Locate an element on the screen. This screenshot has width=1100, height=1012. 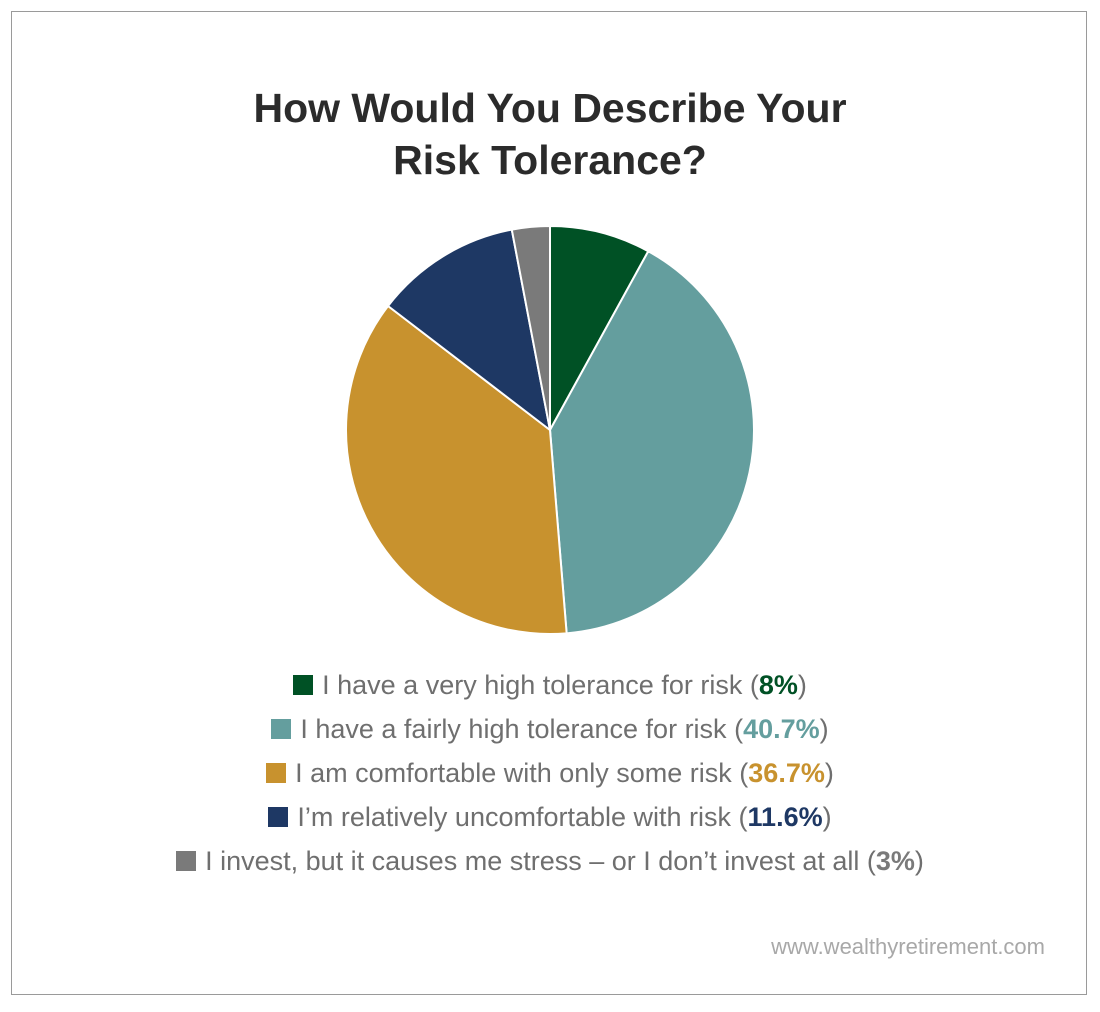
legend-label: I have a very high tolerance for risk is located at coordinates (532, 684).